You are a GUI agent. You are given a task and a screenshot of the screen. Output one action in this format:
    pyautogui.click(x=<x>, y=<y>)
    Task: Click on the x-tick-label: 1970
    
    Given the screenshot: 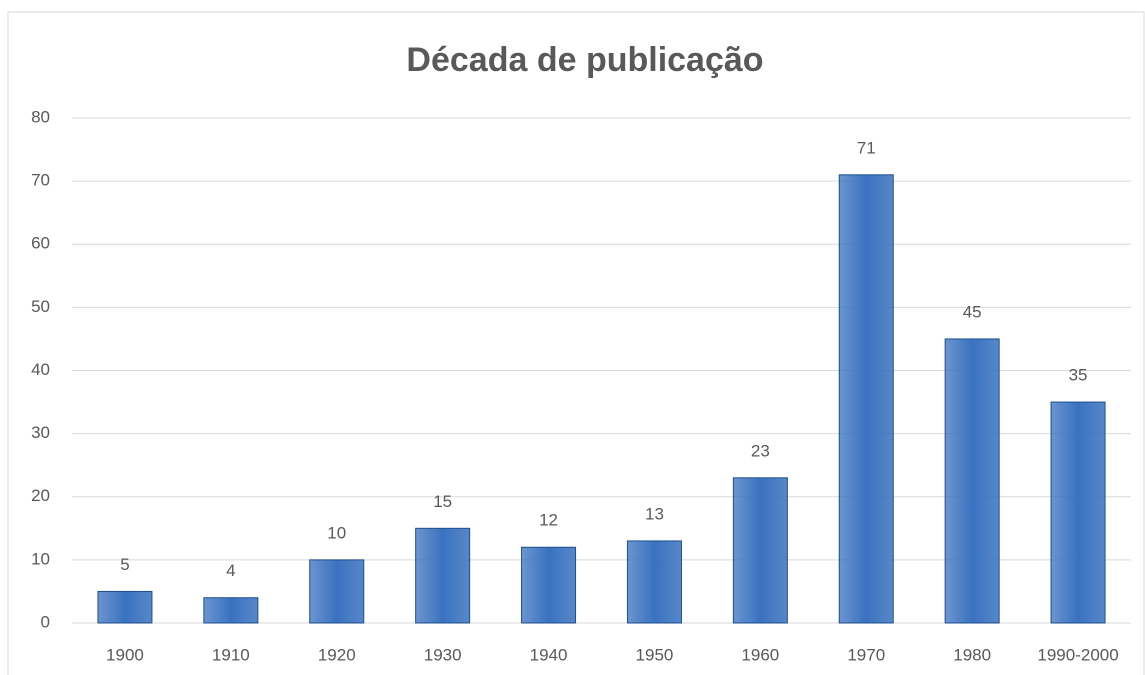 What is the action you would take?
    pyautogui.click(x=866, y=654)
    